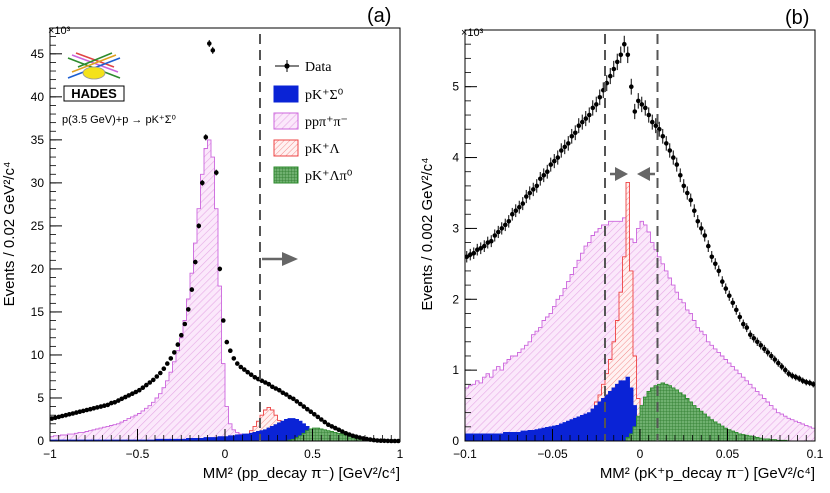 The width and height of the screenshot is (830, 493). I want to click on panel-a-cut-arrow, so click(280, 259).